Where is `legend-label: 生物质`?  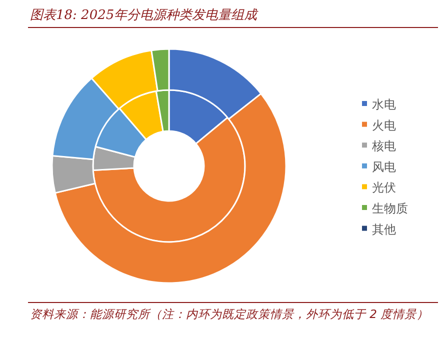
legend-label: 生物质 is located at coordinates (390, 209).